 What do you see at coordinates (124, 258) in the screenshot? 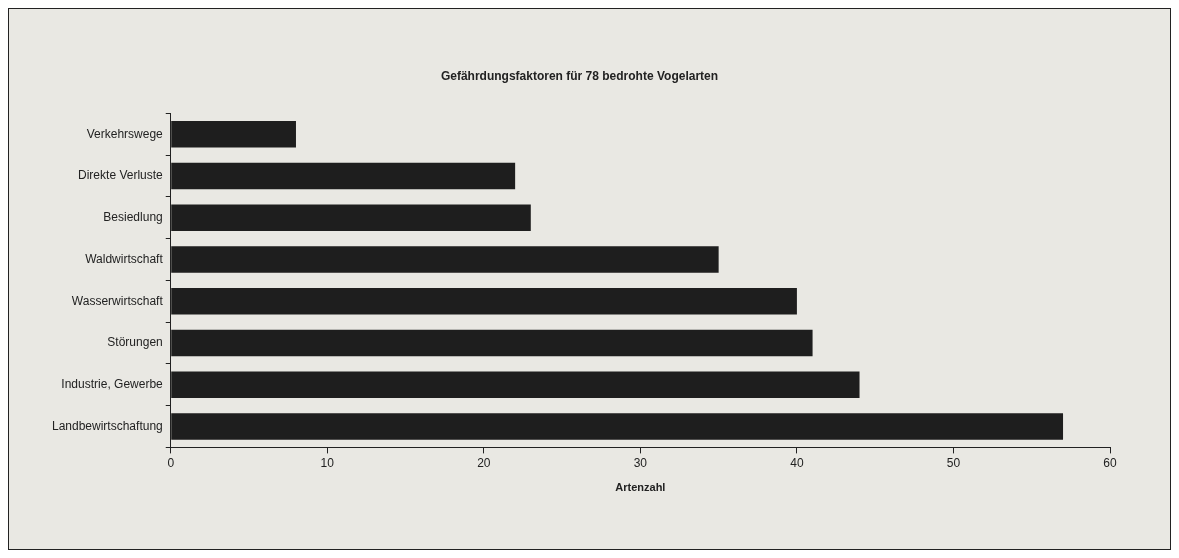
I see `y-tick-label: Waldwirtschaft` at bounding box center [124, 258].